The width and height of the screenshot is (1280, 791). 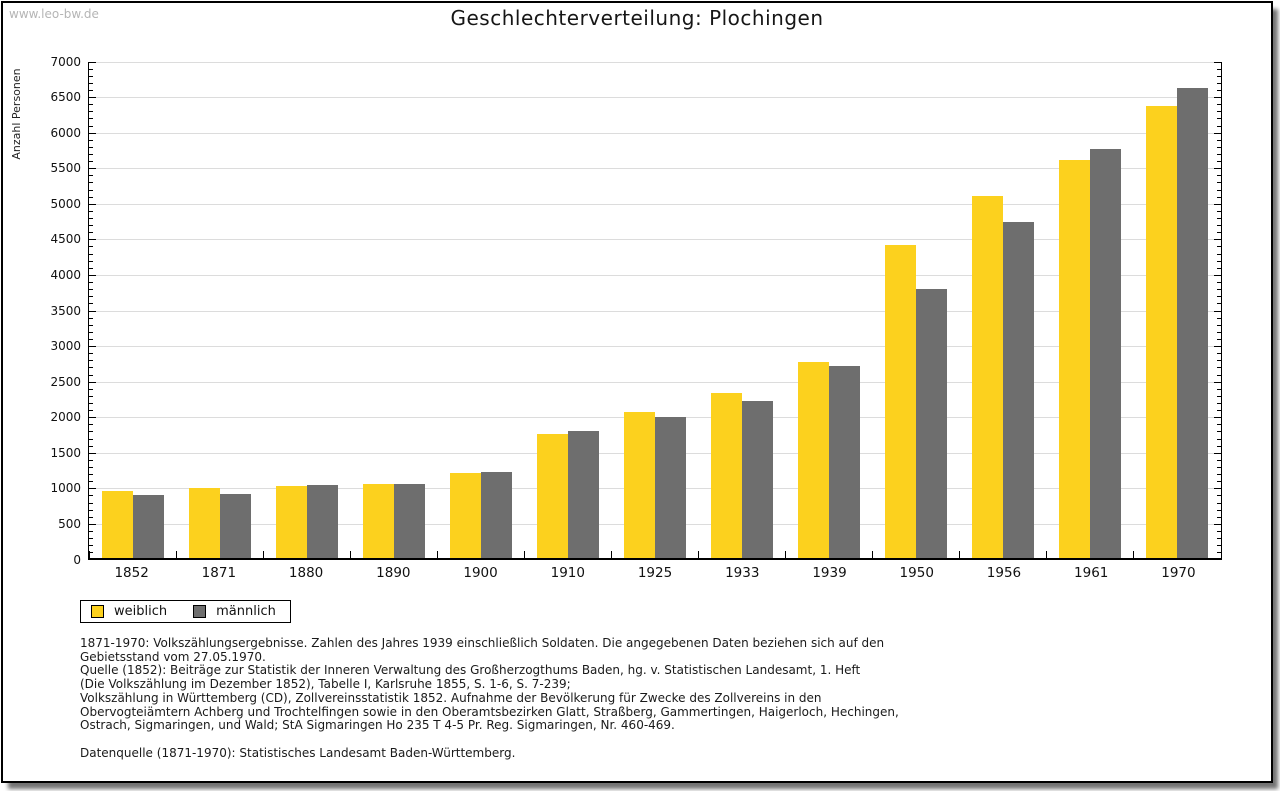 I want to click on bar-männlich-1880, so click(x=322, y=521).